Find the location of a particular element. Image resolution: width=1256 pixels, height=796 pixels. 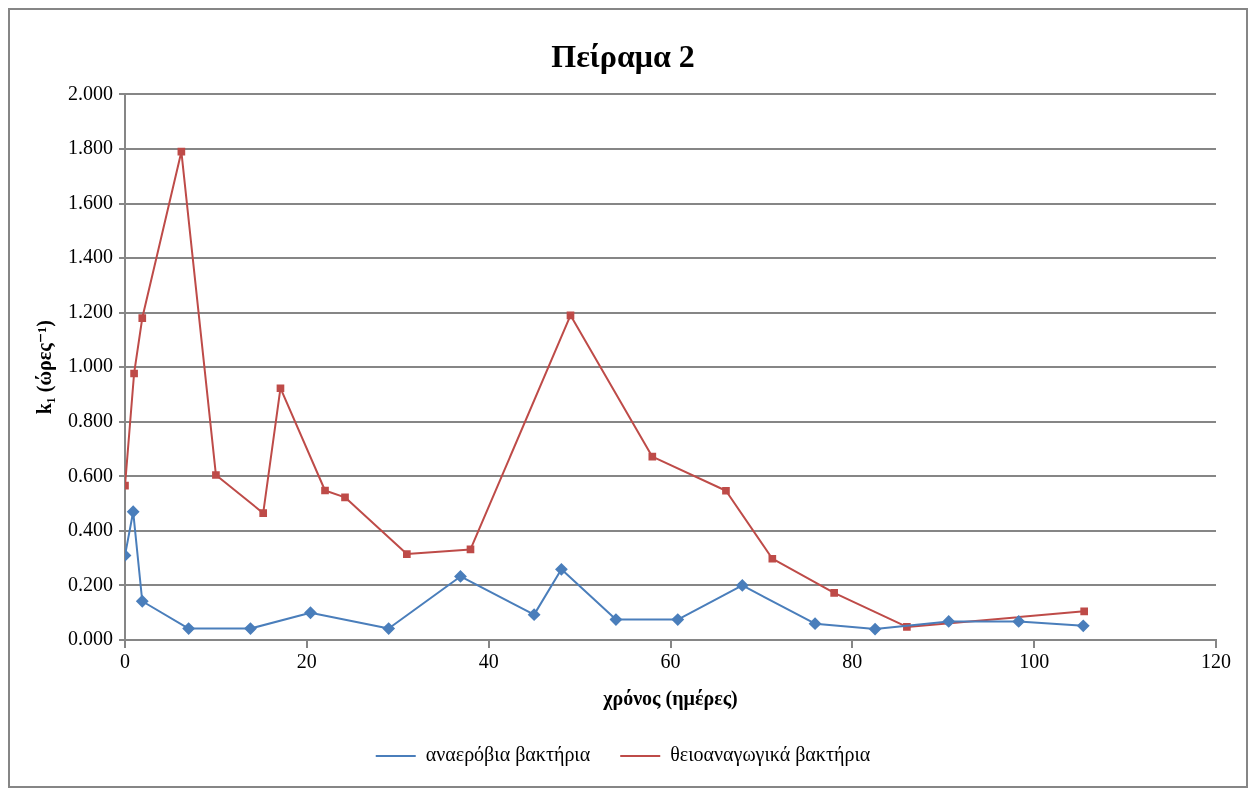

x-tick-label: 40 is located at coordinates (488, 661).